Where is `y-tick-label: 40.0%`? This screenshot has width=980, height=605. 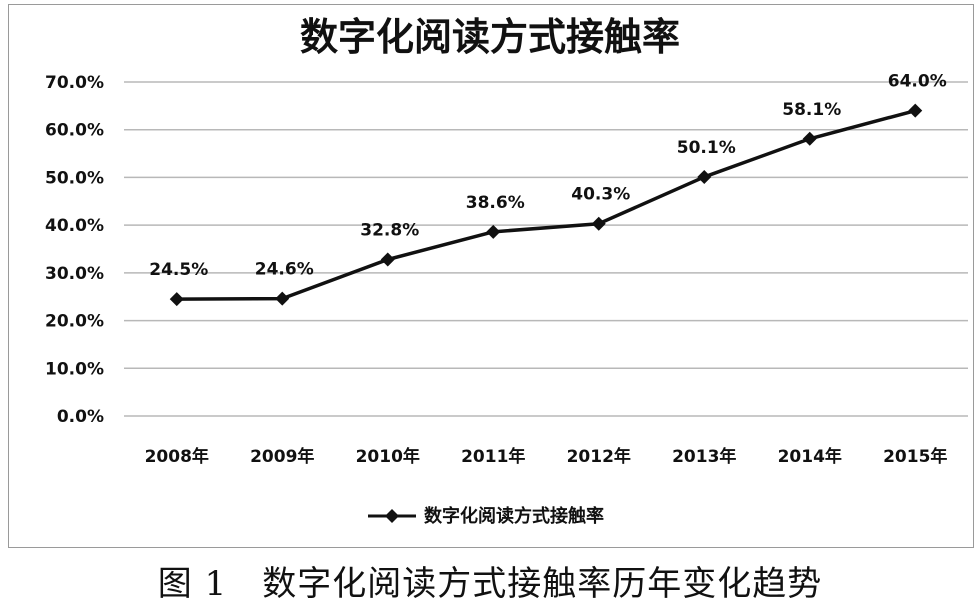 y-tick-label: 40.0% is located at coordinates (74, 226).